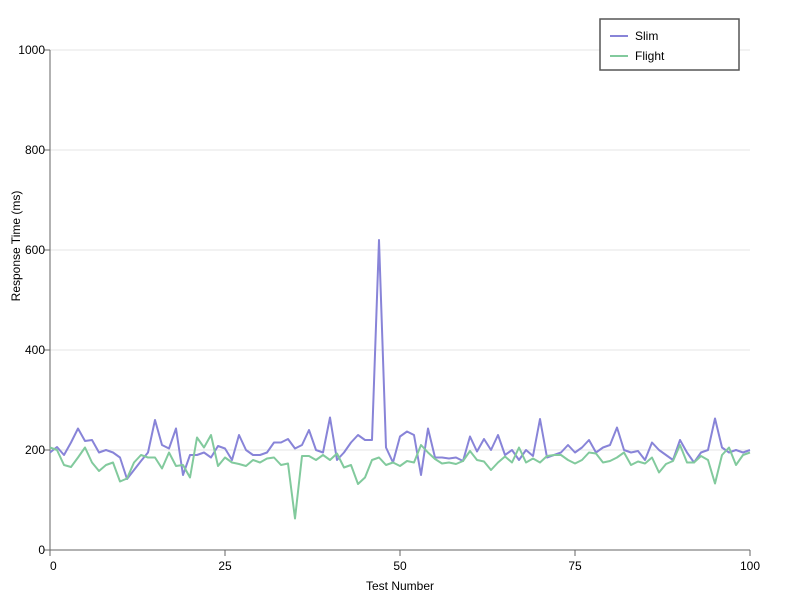  I want to click on legend: Slim Flight, so click(669, 44).